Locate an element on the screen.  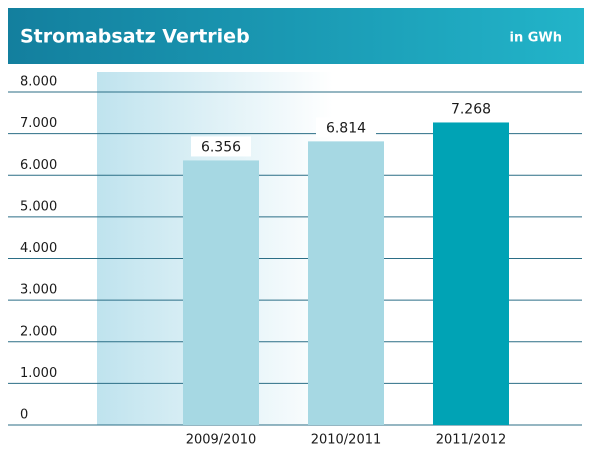
y-tick-label: 2.000 is located at coordinates (38, 331).